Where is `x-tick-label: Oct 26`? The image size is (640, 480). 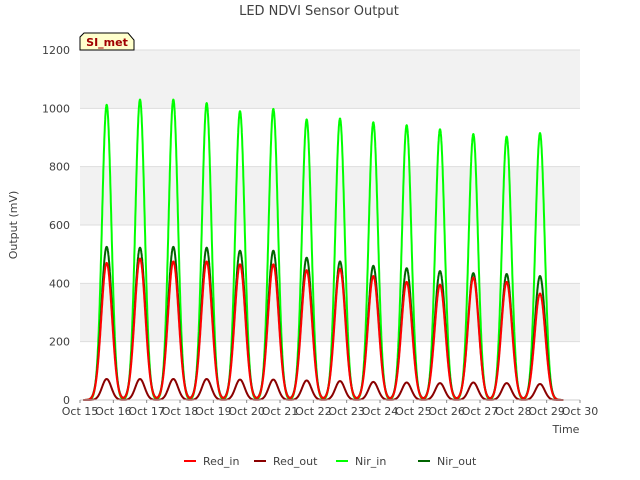 x-tick-label: Oct 26 is located at coordinates (446, 411).